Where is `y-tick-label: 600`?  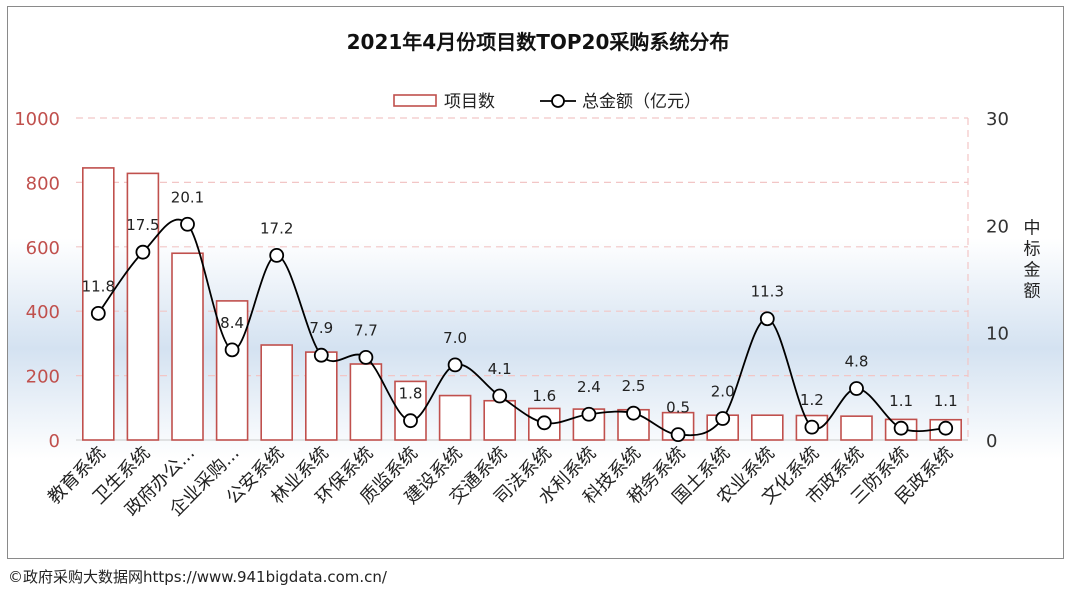 y-tick-label: 600 is located at coordinates (43, 248).